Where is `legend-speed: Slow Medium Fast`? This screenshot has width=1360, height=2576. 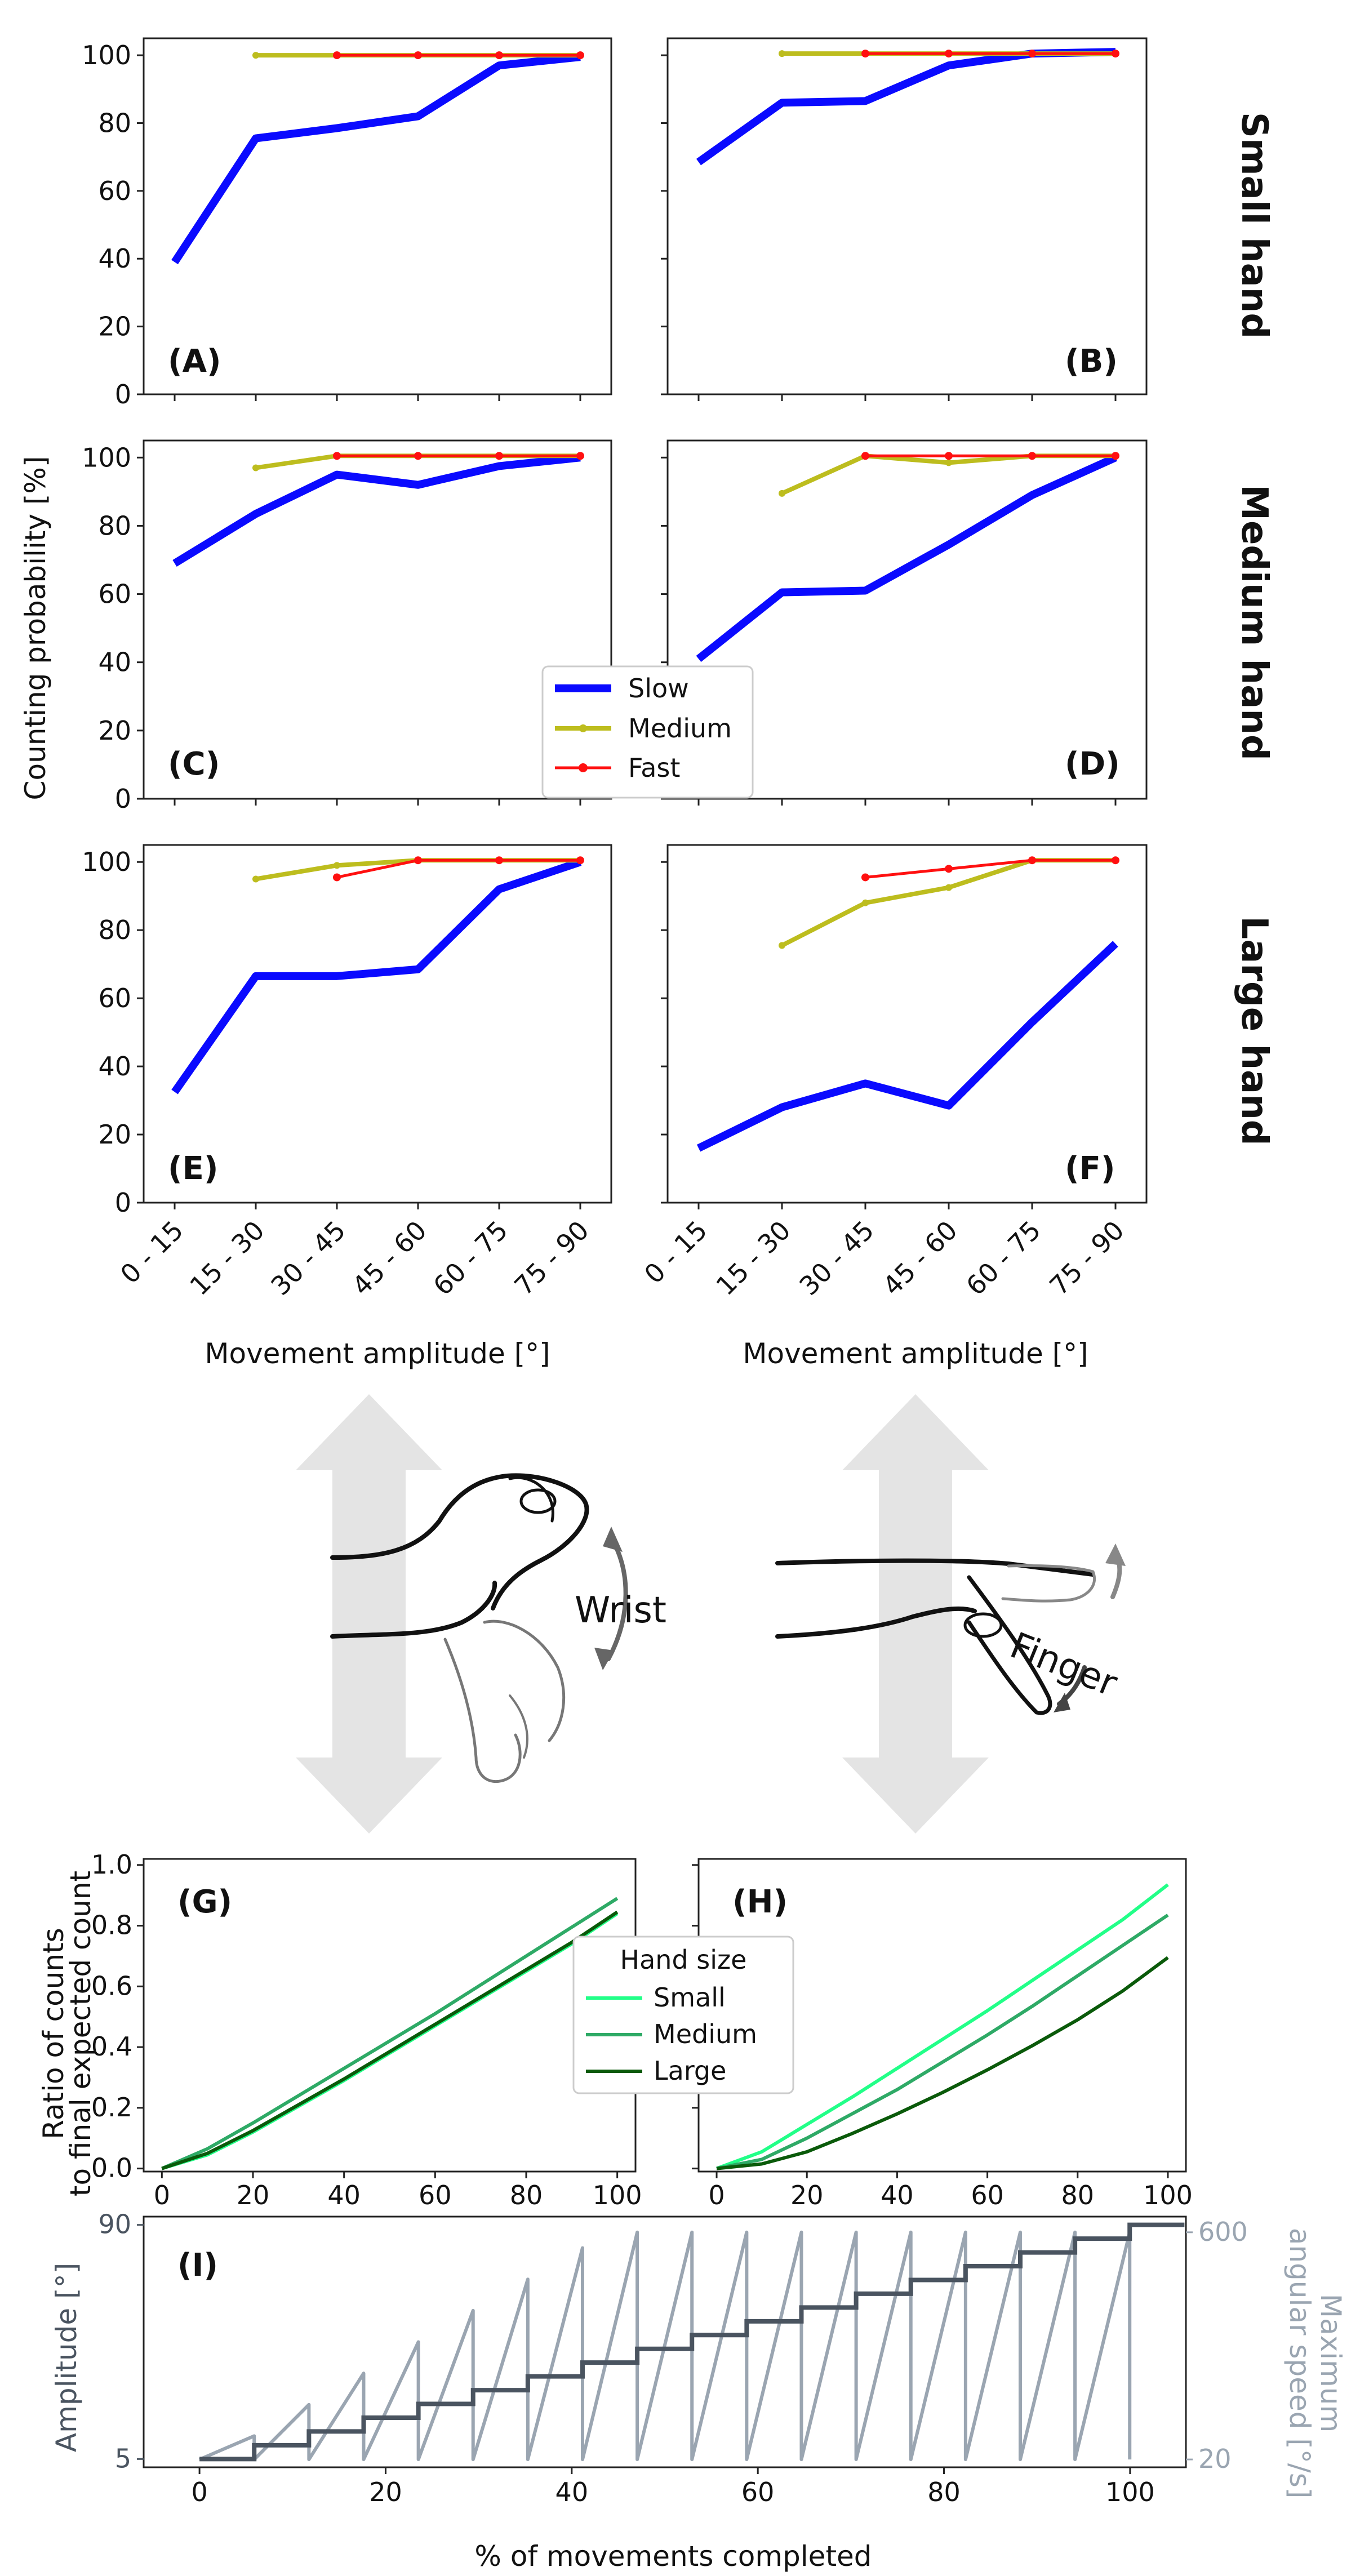 legend-speed: Slow Medium Fast is located at coordinates (647, 732).